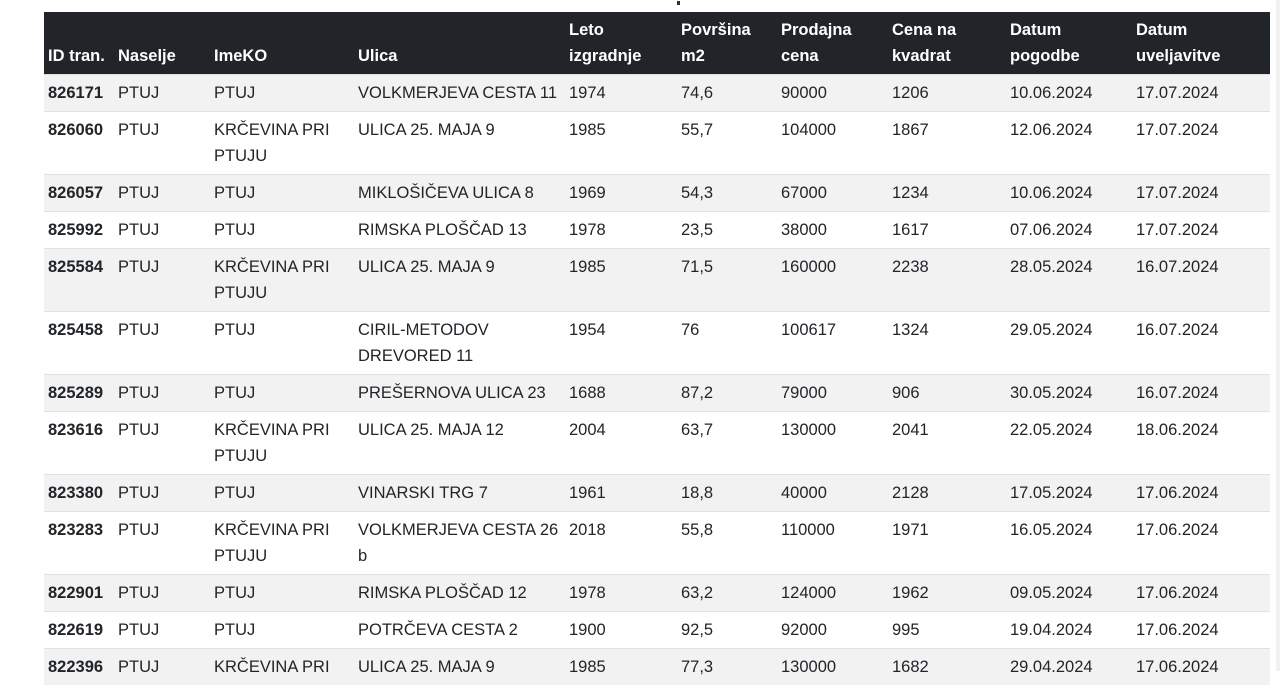 The width and height of the screenshot is (1280, 685). Describe the element at coordinates (79, 667) in the screenshot. I see `cell-id: 822396` at that location.